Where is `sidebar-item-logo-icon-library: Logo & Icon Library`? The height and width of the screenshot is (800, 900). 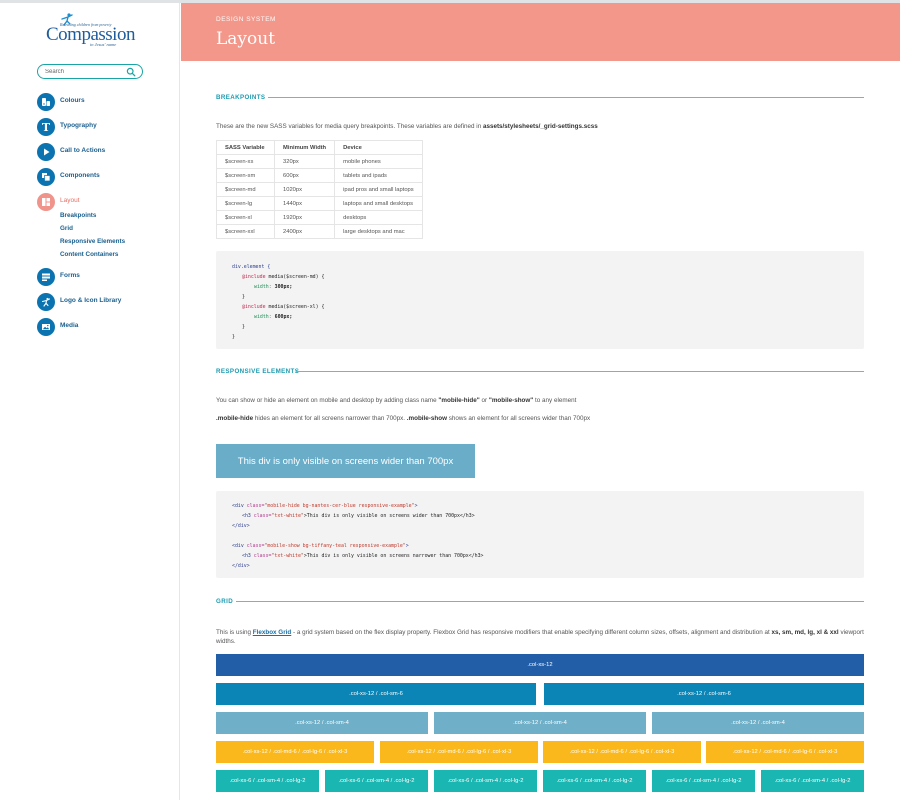 sidebar-item-logo-icon-library: Logo & Icon Library is located at coordinates (107, 302).